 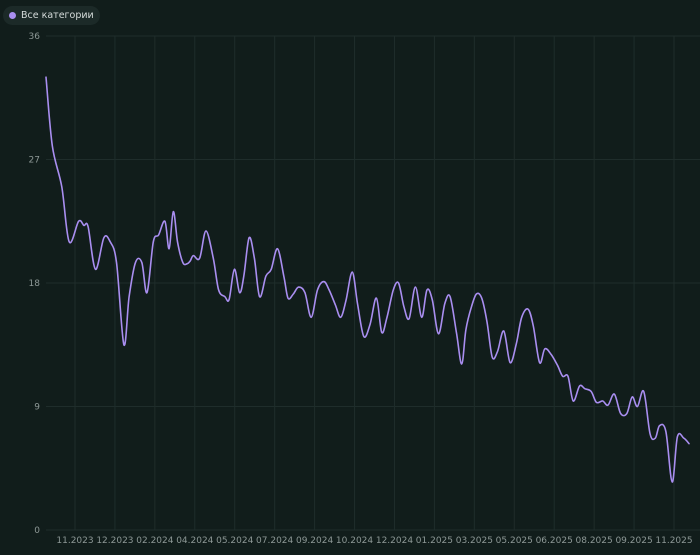 What do you see at coordinates (57, 15) in the screenshot?
I see `legend-label: Все категории` at bounding box center [57, 15].